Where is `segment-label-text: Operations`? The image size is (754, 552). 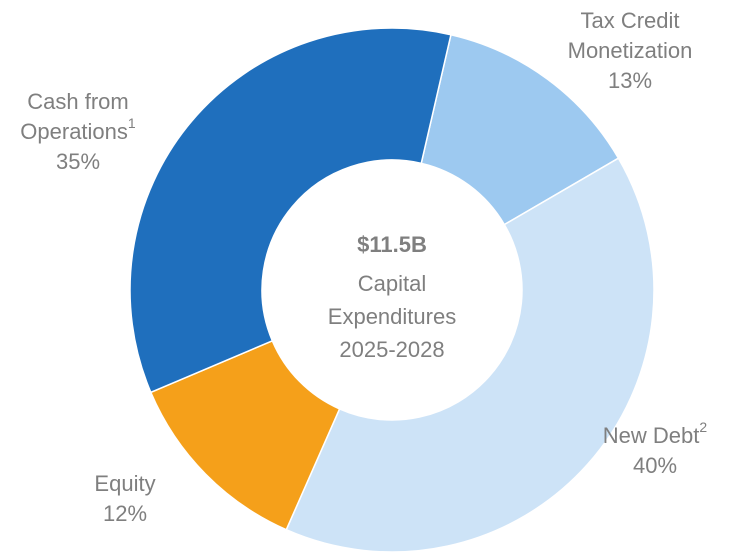 segment-label-text: Operations is located at coordinates (74, 131).